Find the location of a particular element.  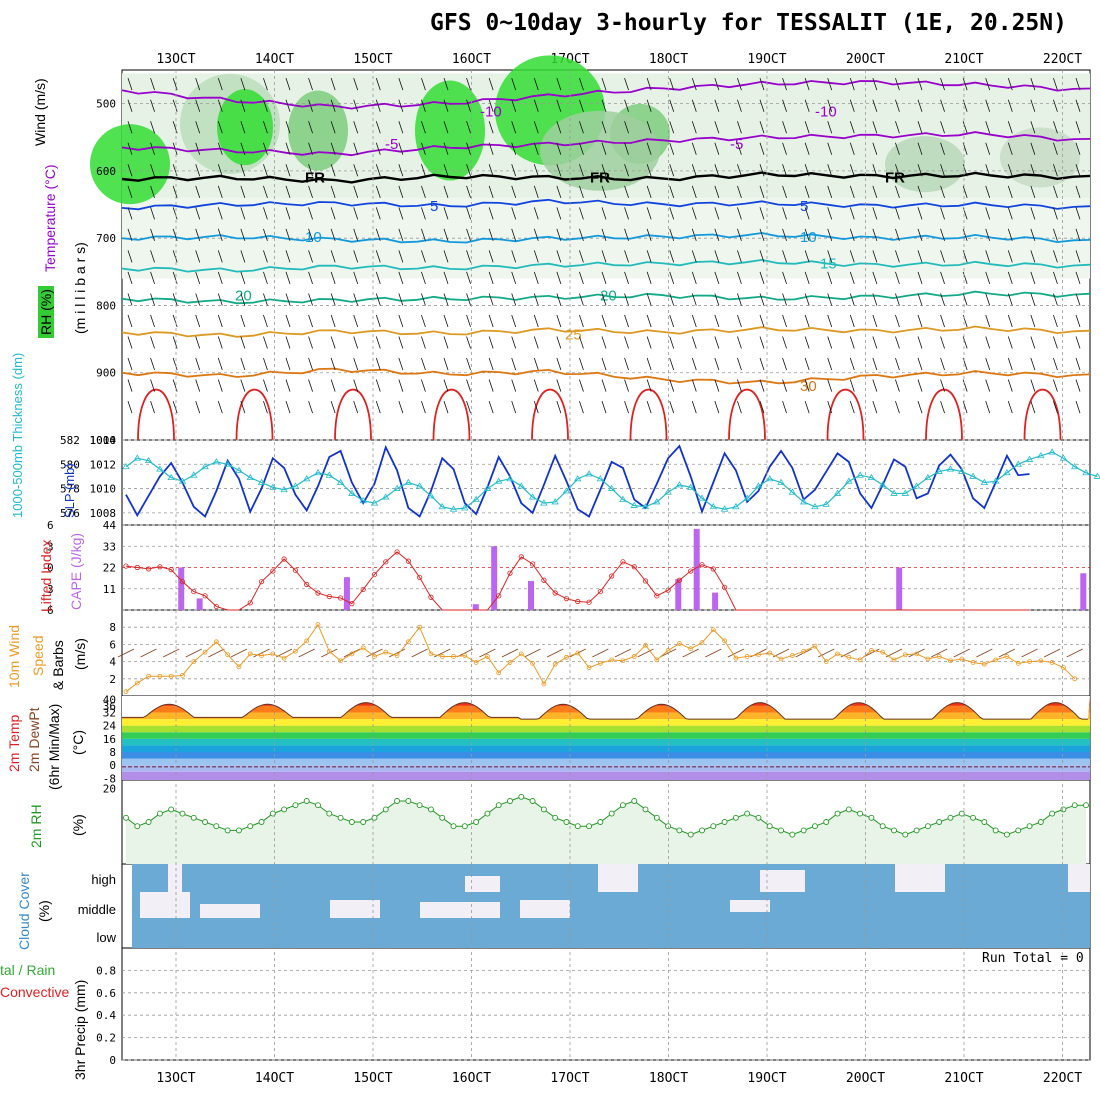

top-date-tick: 13OCT is located at coordinates (175, 59).